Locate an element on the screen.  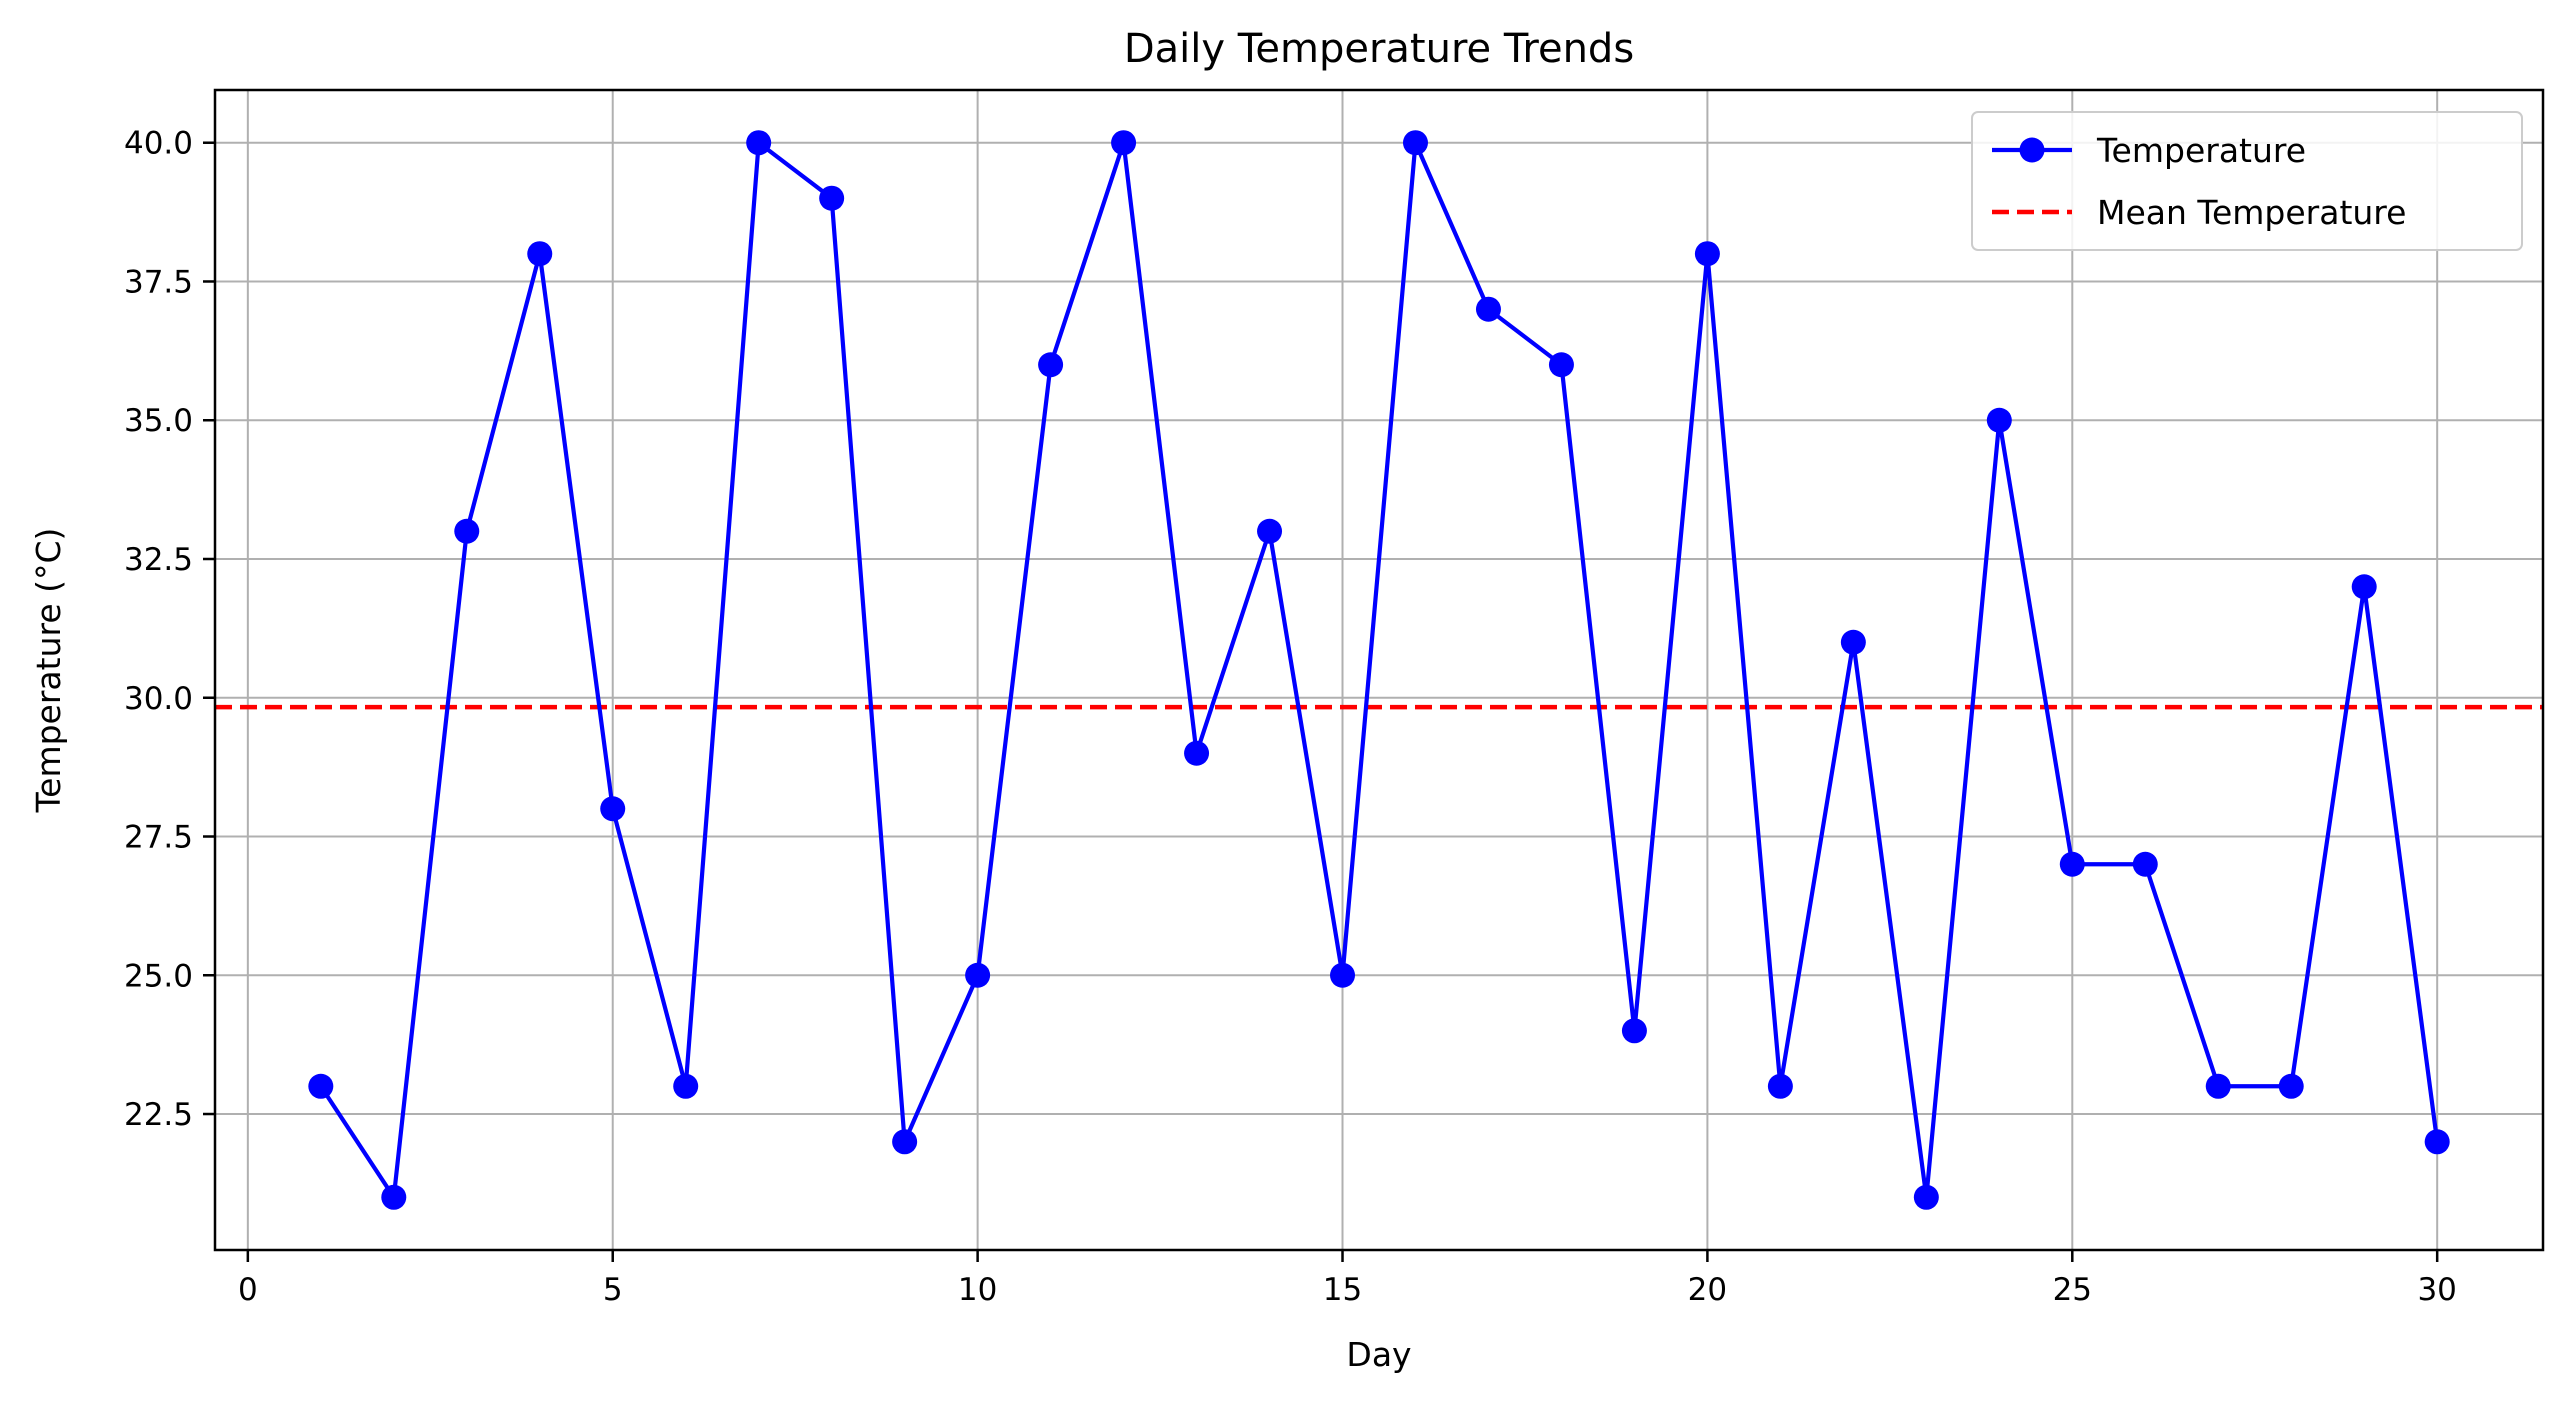
chart-title: Daily Temperature Trends is located at coordinates (1379, 49).